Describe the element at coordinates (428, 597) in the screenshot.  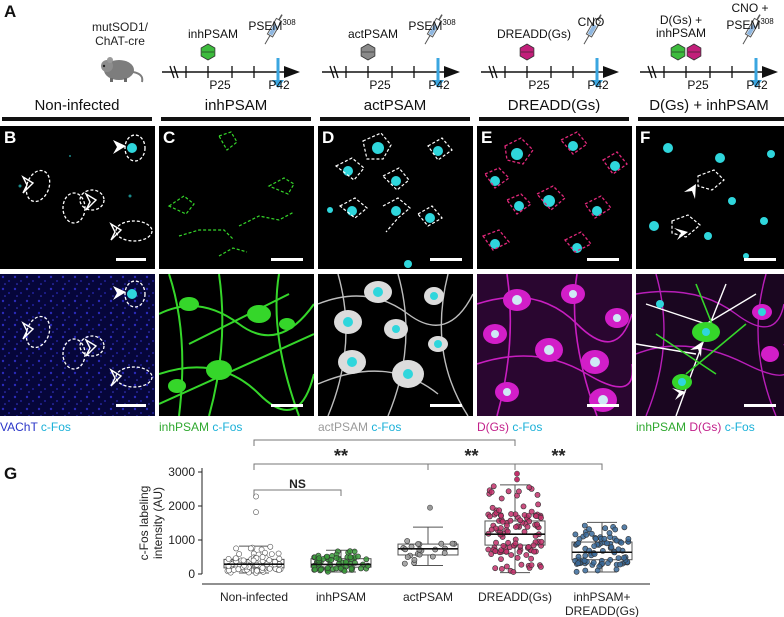
I see `x-tick-label: actPSAM` at that location.